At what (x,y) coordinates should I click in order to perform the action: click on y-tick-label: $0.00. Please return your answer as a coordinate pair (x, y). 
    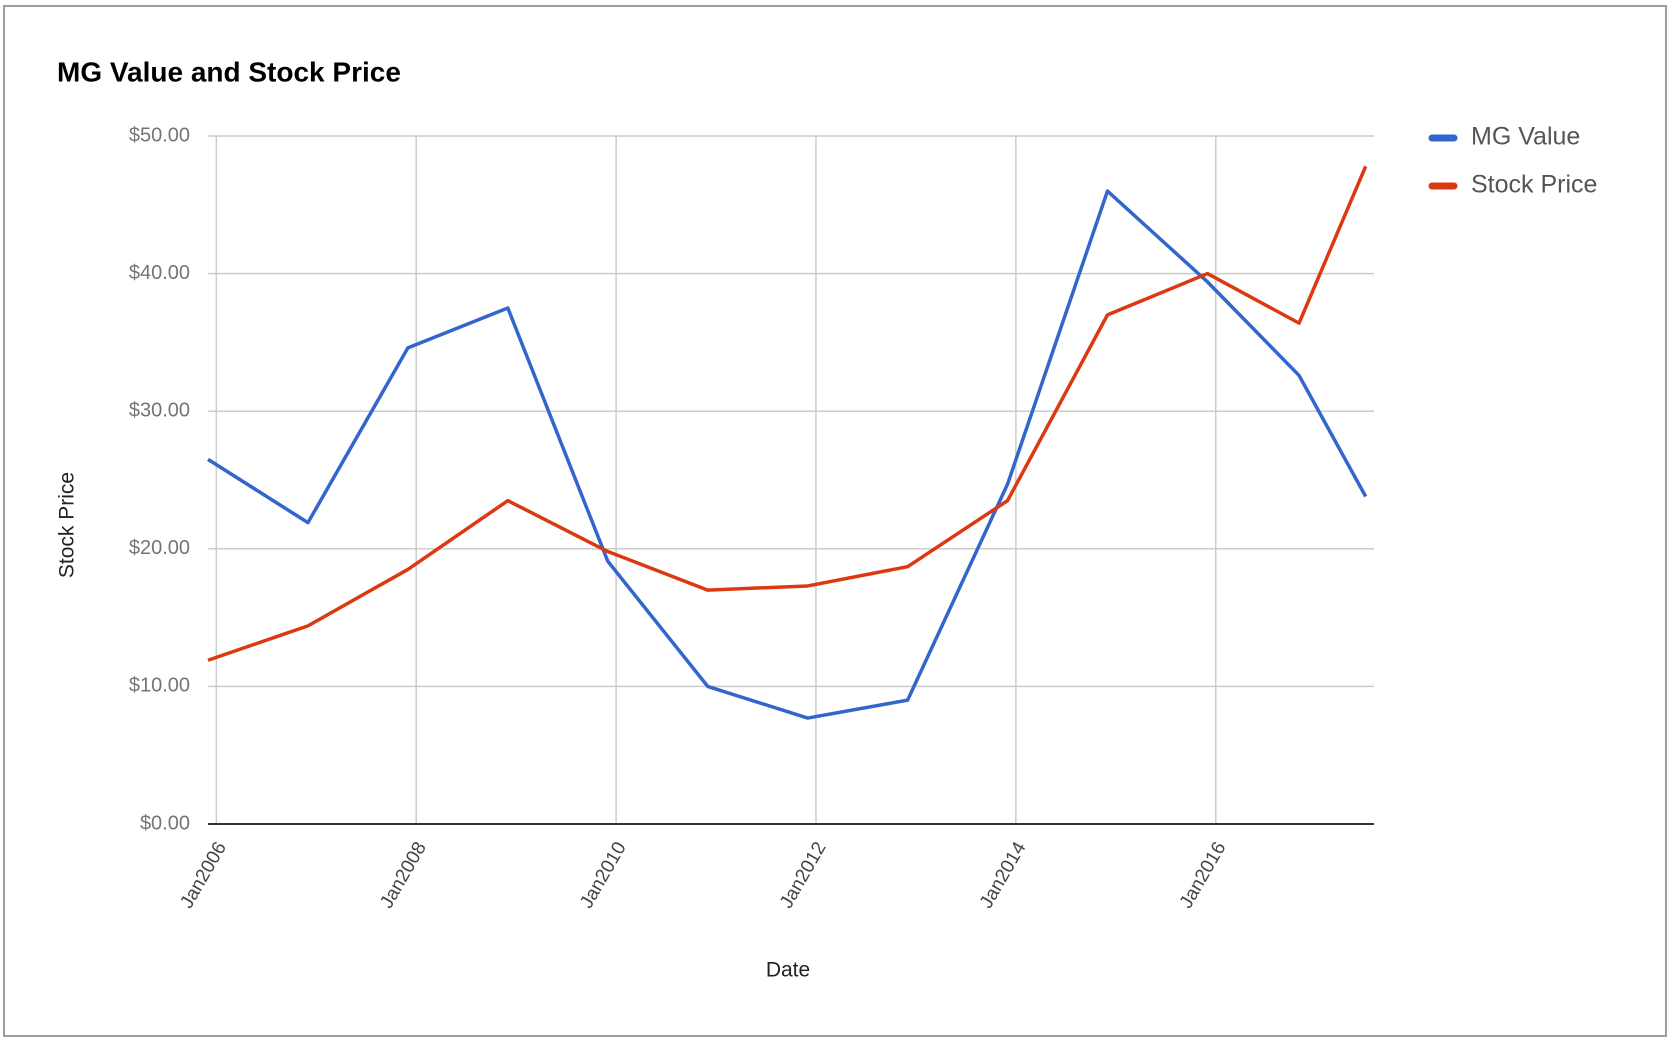
    Looking at the image, I should click on (165, 823).